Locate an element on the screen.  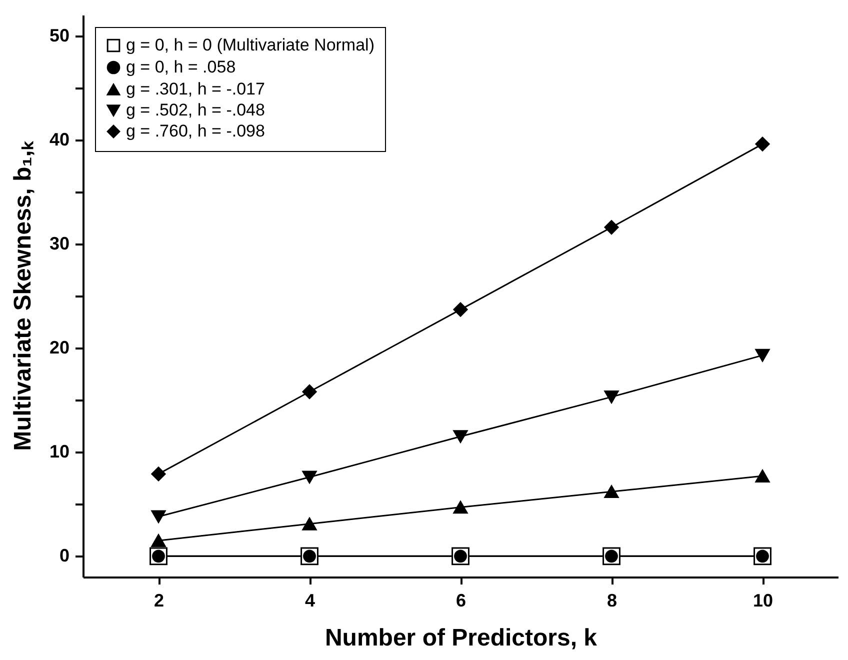
y-tick-label: 10 is located at coordinates (59, 452).